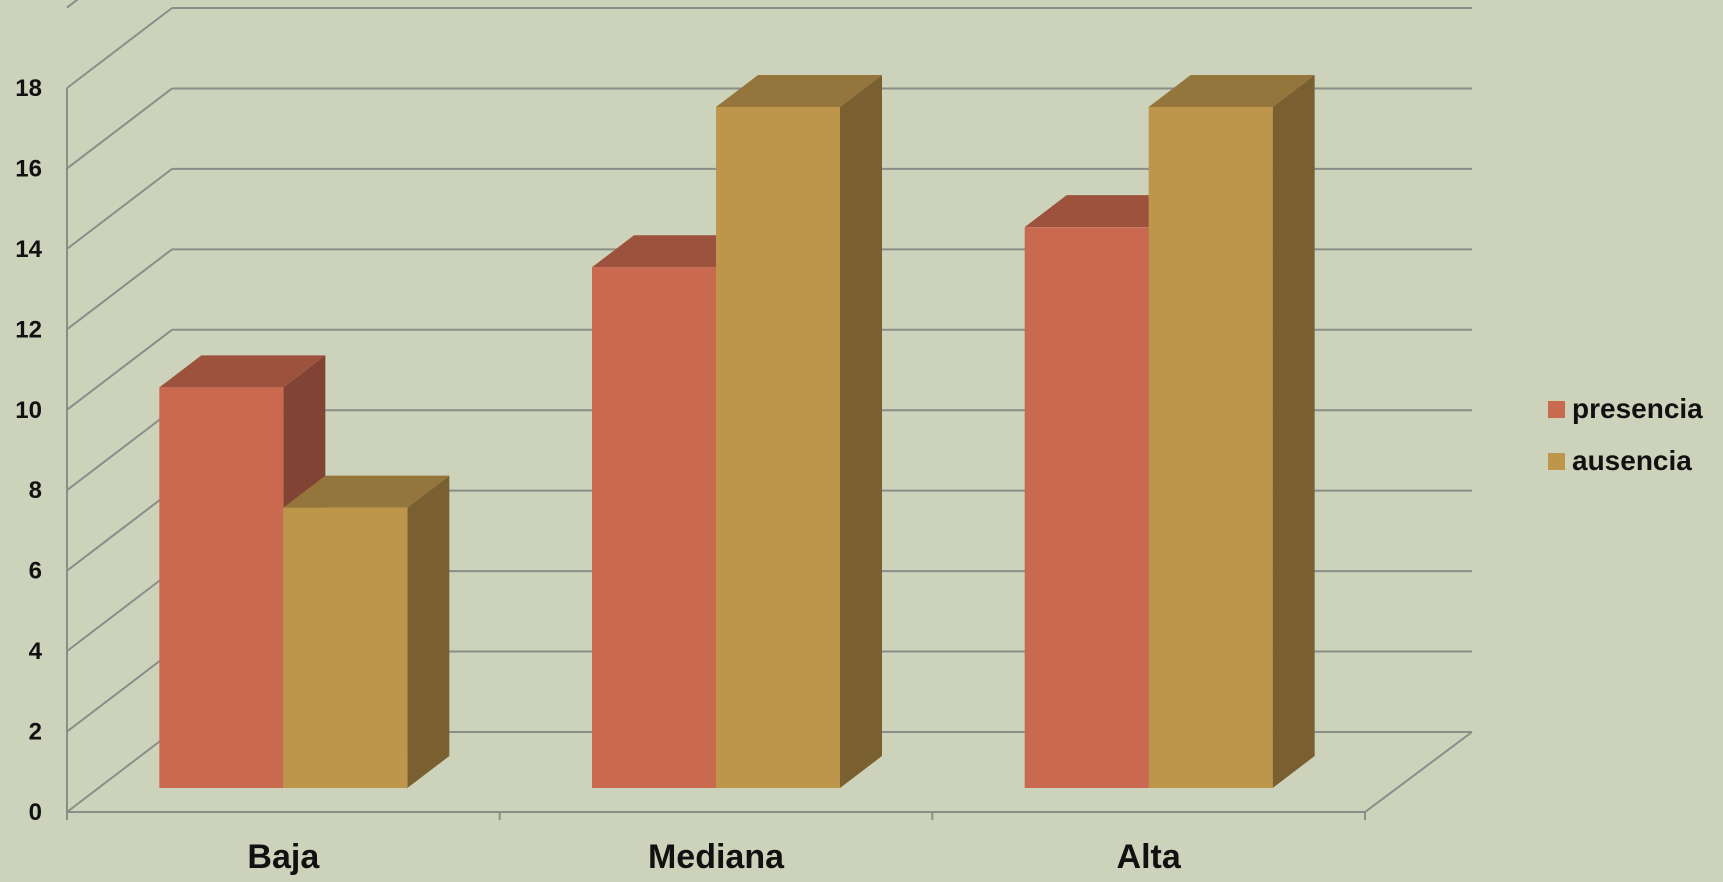  I want to click on bar-ausencia-Alta, so click(1231, 431).